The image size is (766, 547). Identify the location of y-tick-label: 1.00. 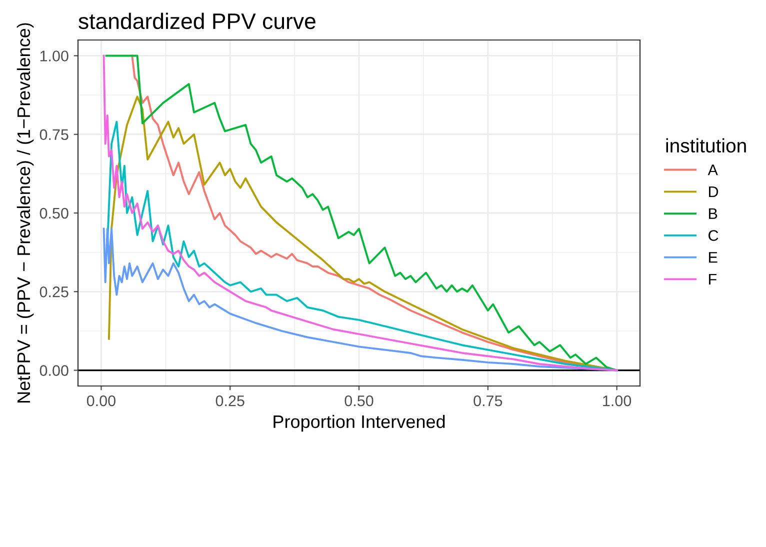
(54, 56).